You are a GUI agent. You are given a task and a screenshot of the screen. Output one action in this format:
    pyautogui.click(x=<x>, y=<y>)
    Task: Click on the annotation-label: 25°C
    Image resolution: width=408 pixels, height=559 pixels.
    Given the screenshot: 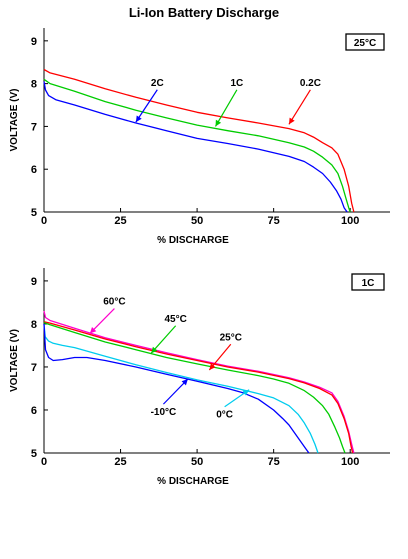 What is the action you would take?
    pyautogui.click(x=231, y=337)
    